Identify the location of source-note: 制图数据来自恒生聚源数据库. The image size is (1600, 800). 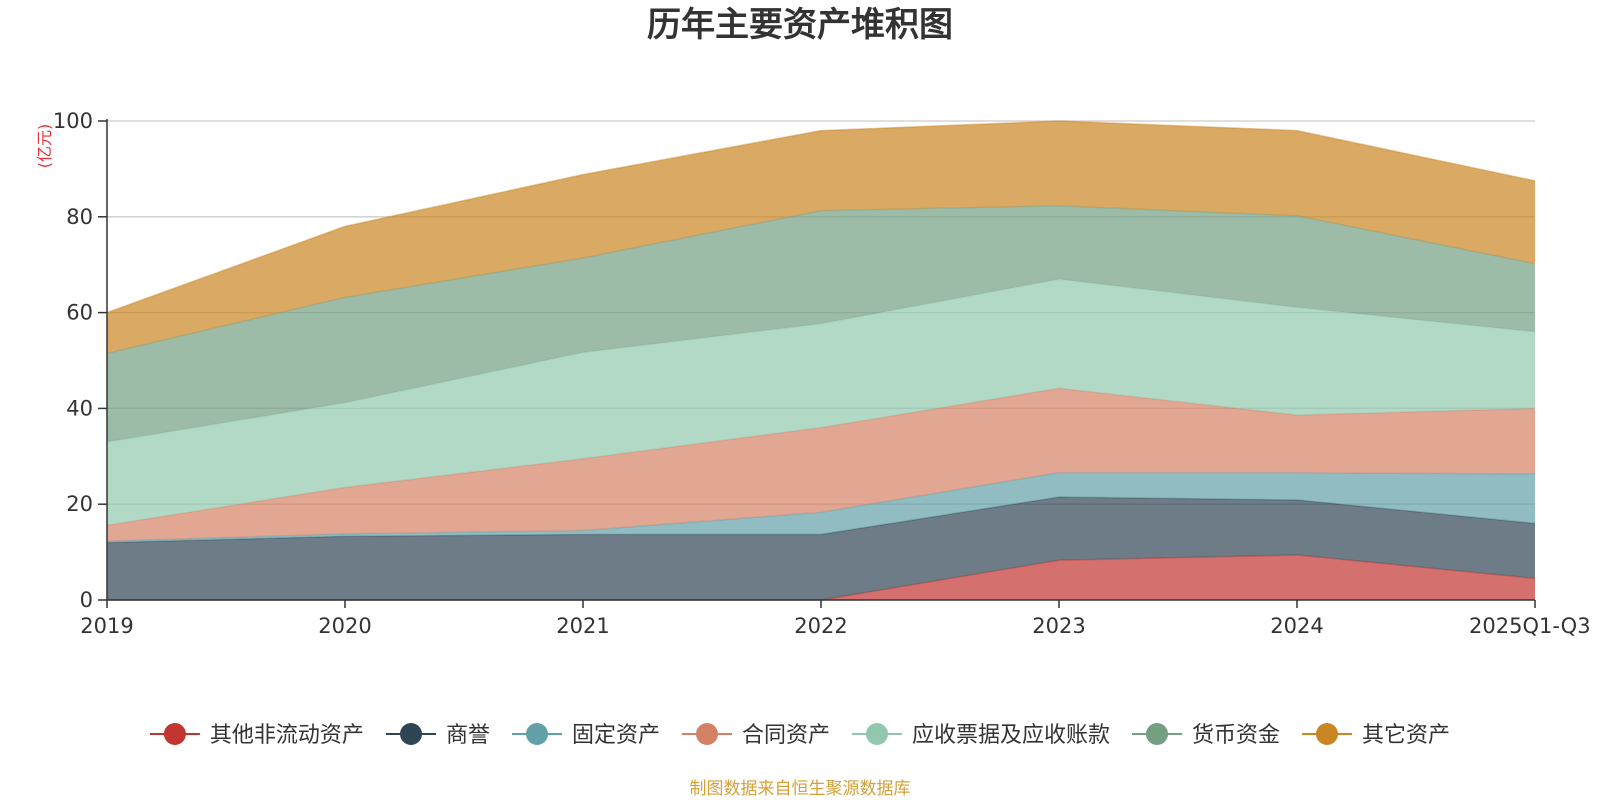
(800, 789).